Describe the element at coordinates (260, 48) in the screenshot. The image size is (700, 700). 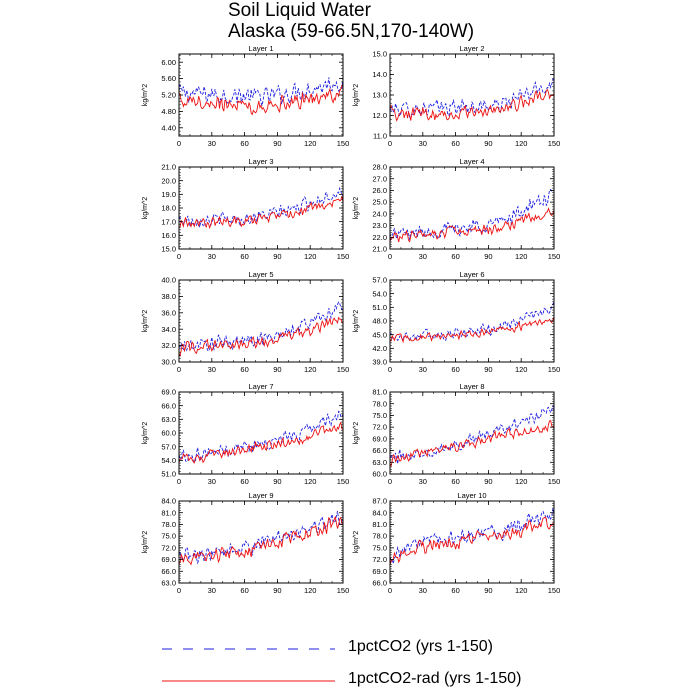
I see `panel-title: Layer 1` at that location.